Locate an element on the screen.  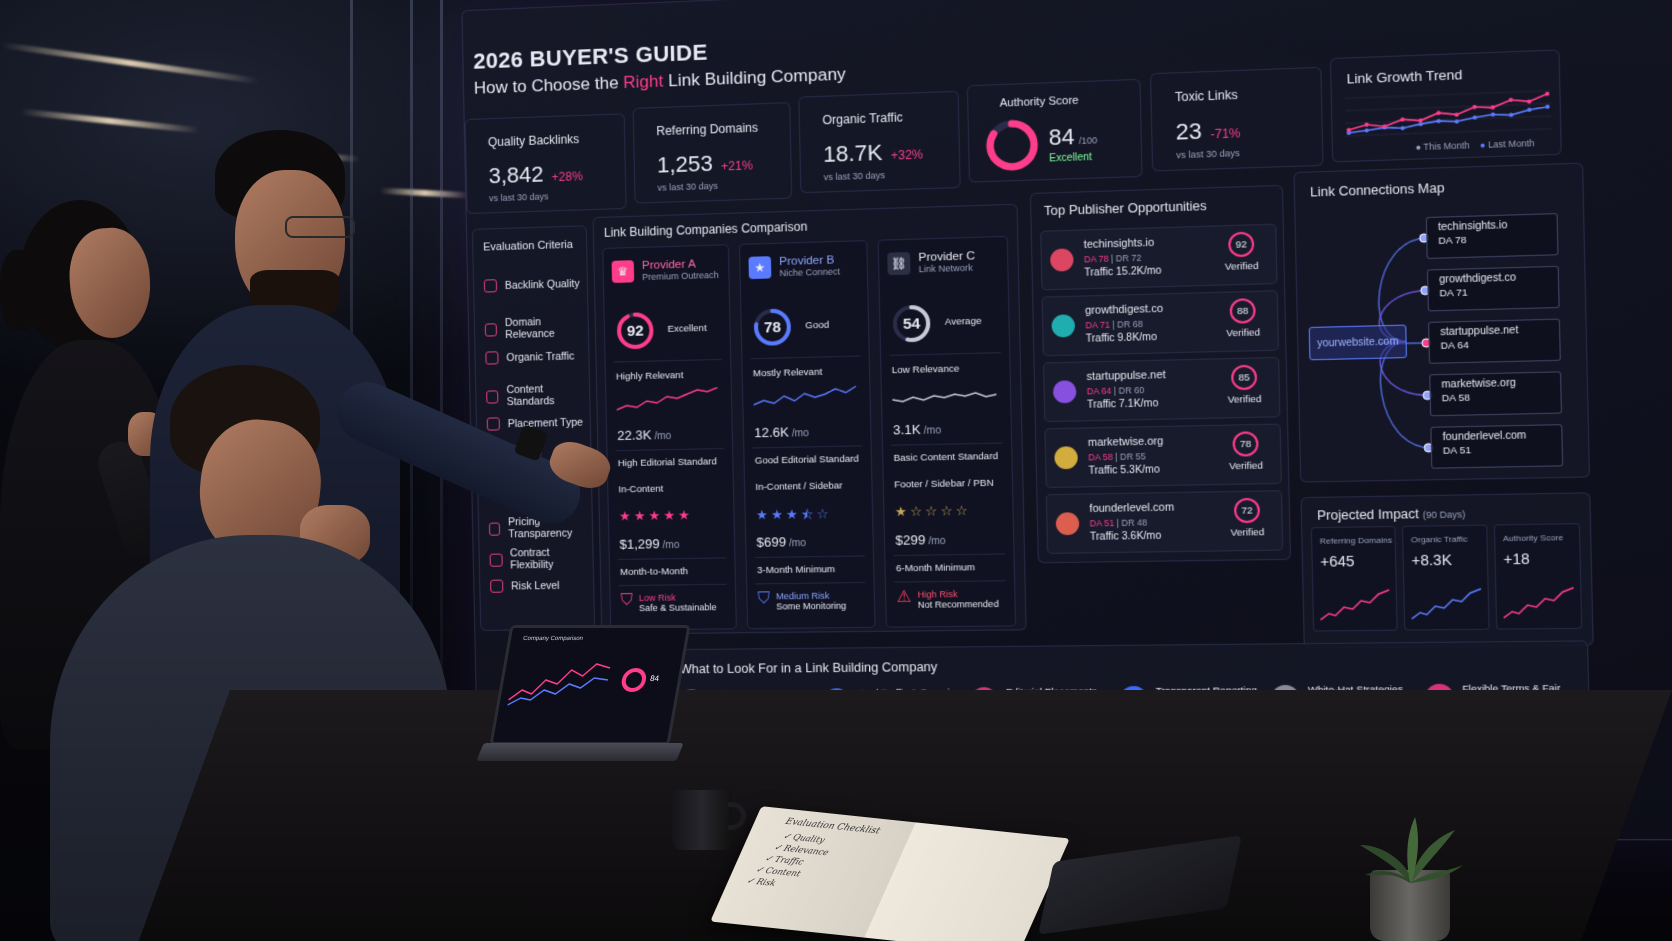
provider-editorial: Good Editorial Standard is located at coordinates (807, 460).